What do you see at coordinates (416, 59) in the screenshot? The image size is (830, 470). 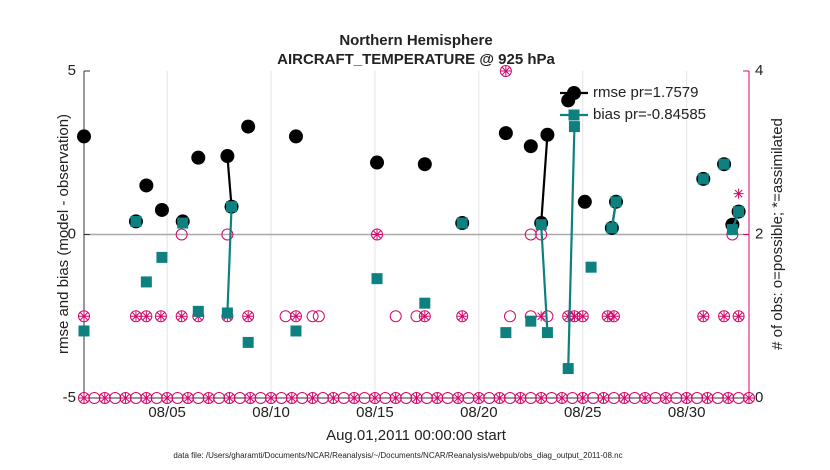 I see `chart-title: AIRCRAFT_TEMPERATURE @ 925 hPa` at bounding box center [416, 59].